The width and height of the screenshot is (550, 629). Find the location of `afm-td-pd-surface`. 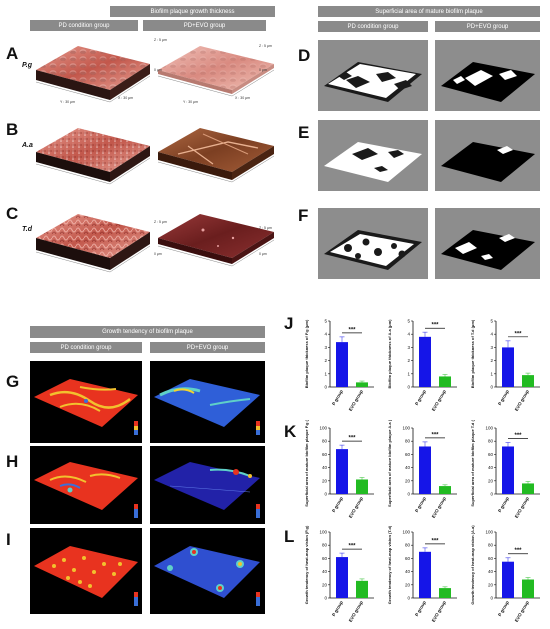

afm-td-pd-surface is located at coordinates (93, 243).